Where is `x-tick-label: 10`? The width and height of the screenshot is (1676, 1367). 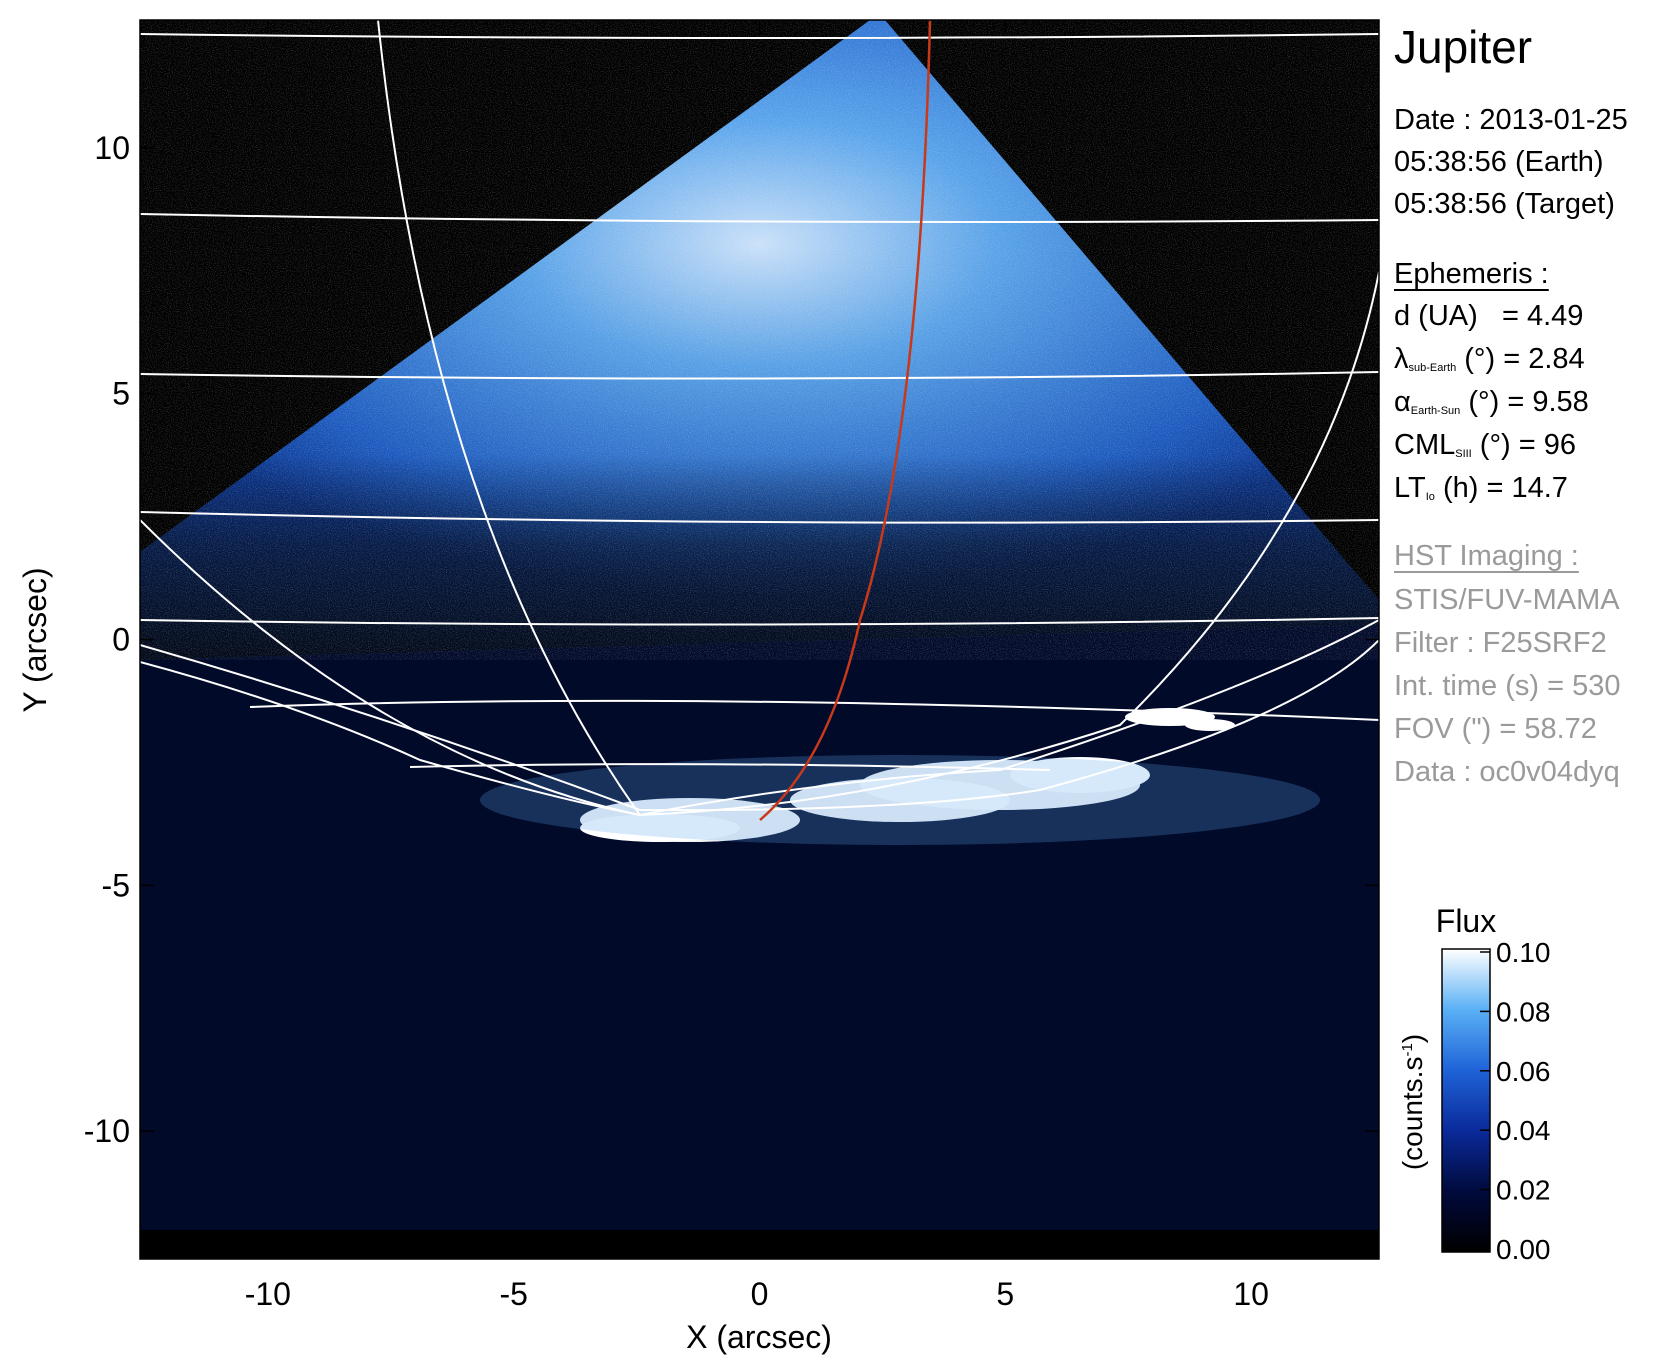
x-tick-label: 10 is located at coordinates (1251, 1294).